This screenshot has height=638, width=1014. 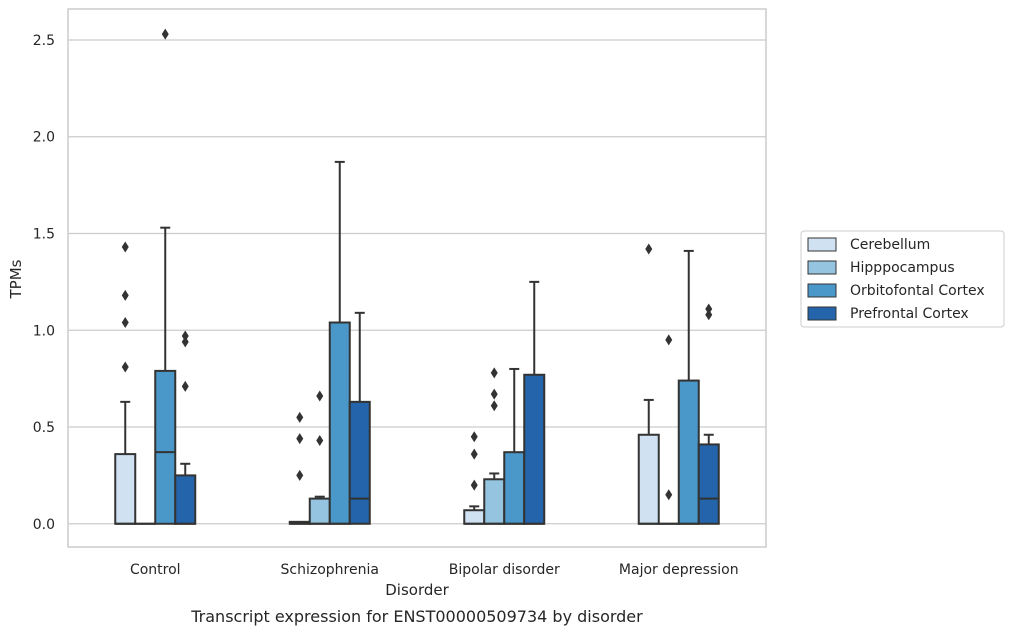 What do you see at coordinates (417, 590) in the screenshot?
I see `x-axis-label: Disorder` at bounding box center [417, 590].